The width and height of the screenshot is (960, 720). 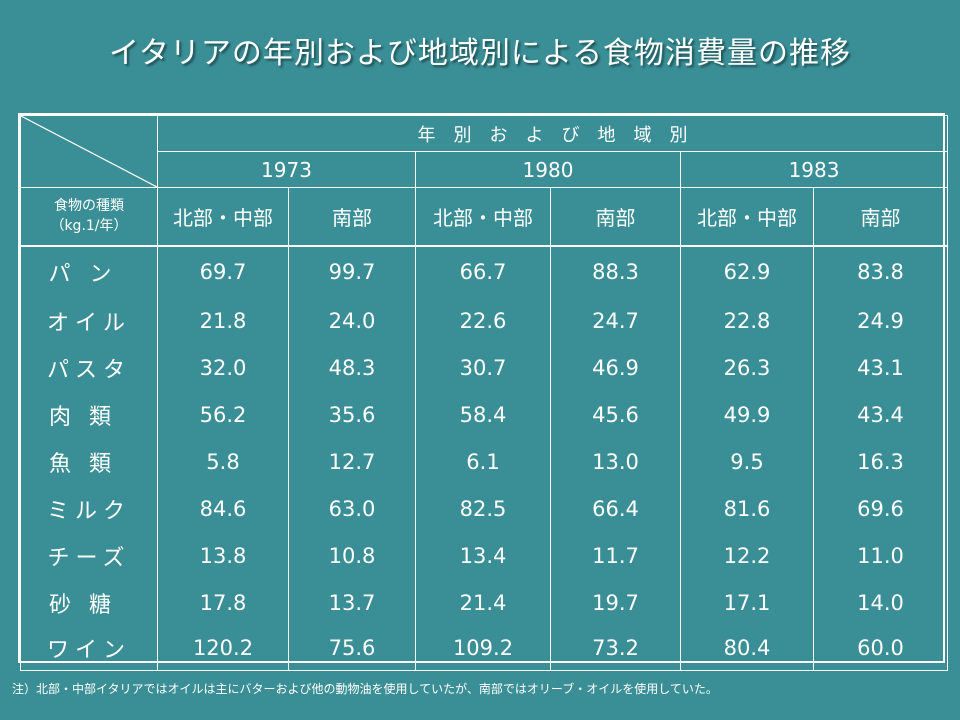 What do you see at coordinates (747, 556) in the screenshot?
I see `value-cell: 12.2` at bounding box center [747, 556].